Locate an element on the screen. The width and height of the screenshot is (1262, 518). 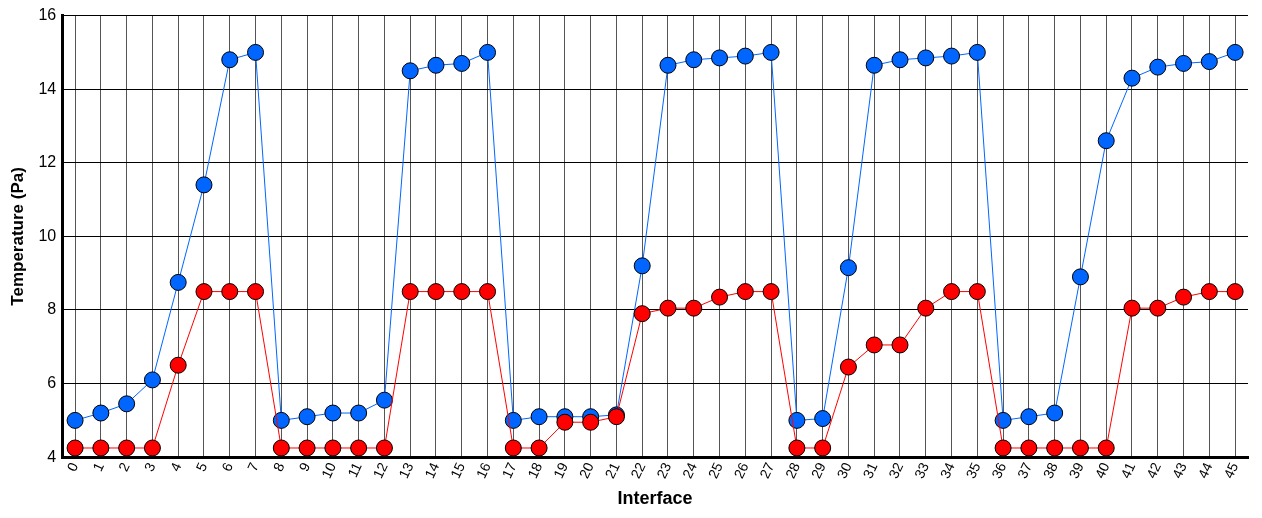
x-tick-label: 5 is located at coordinates (201, 466).